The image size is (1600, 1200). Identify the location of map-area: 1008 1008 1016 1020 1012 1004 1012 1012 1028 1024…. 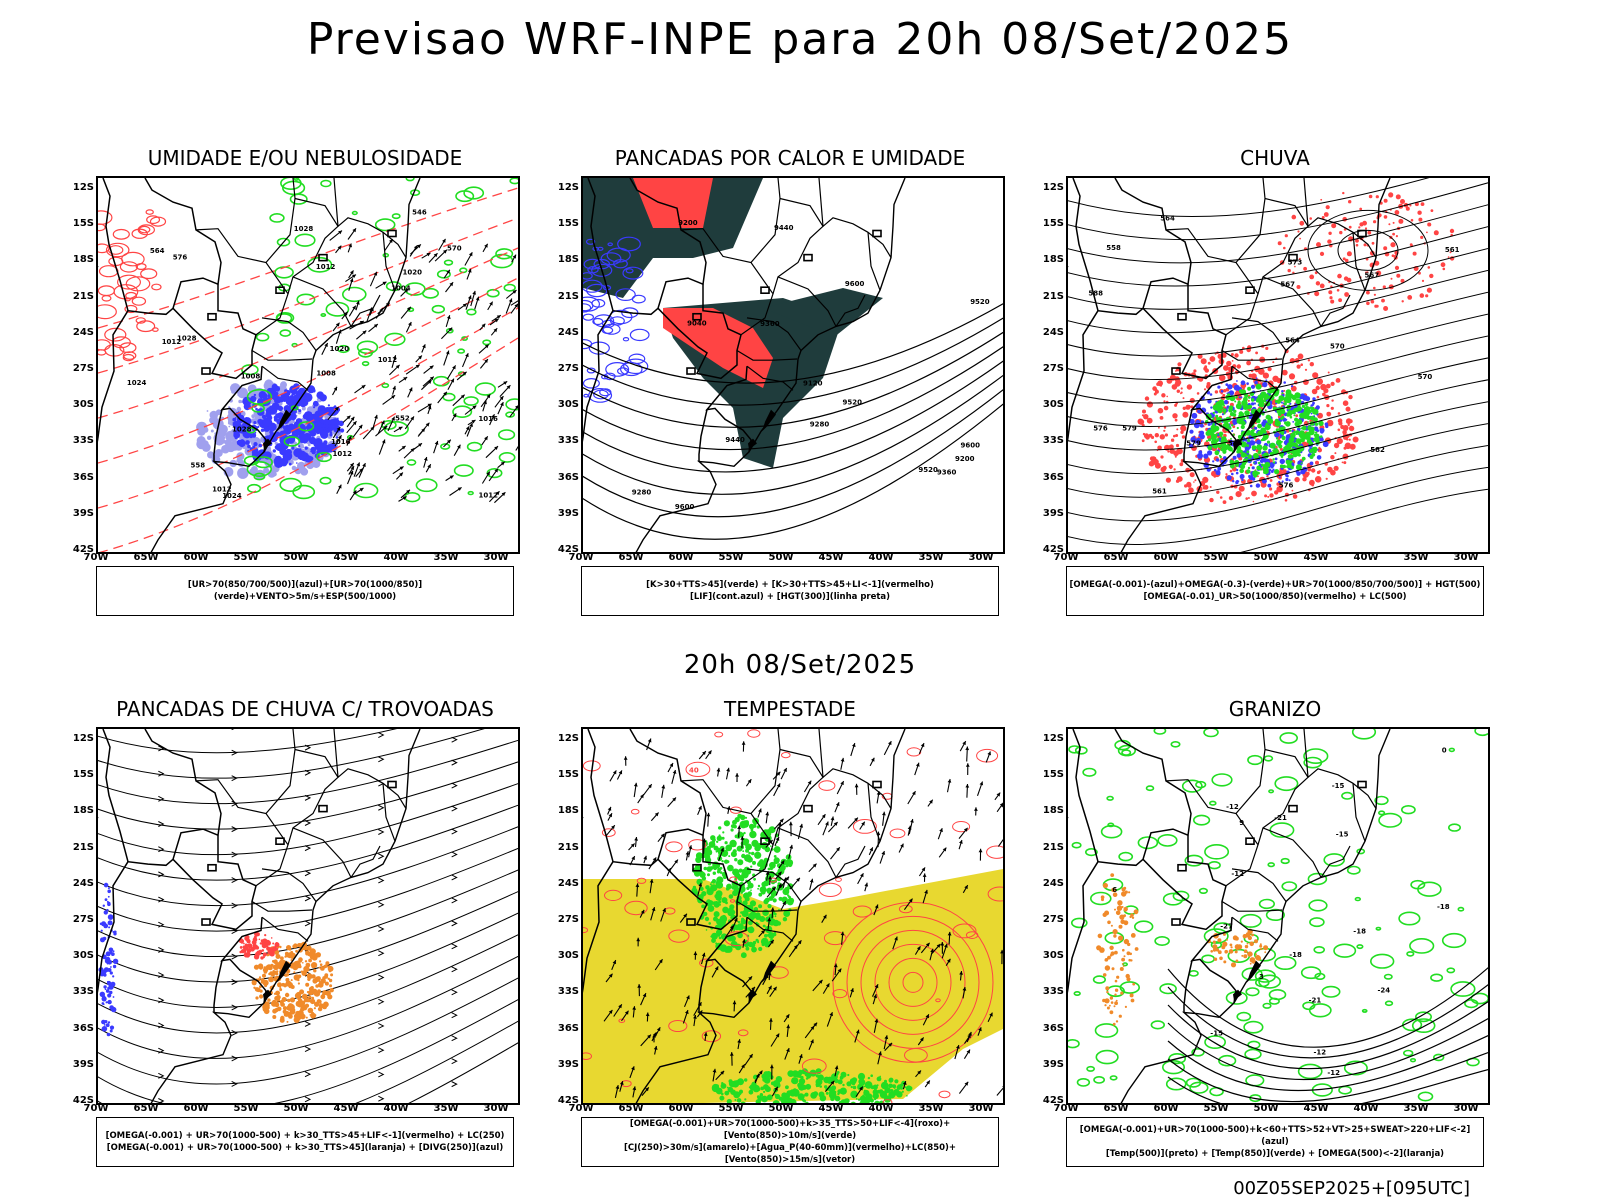
(308, 365).